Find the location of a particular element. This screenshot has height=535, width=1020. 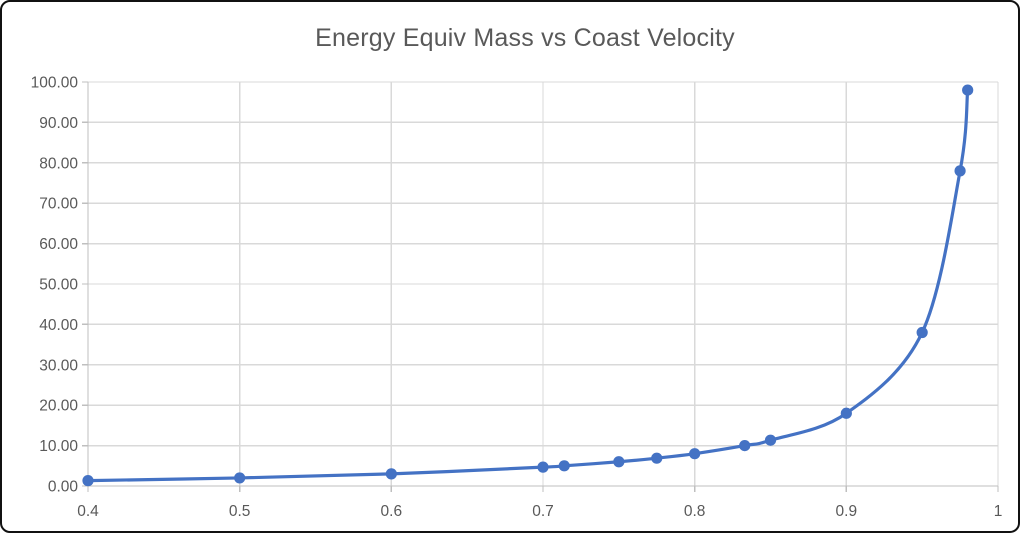

x-tick-label: 0.6 is located at coordinates (392, 511).